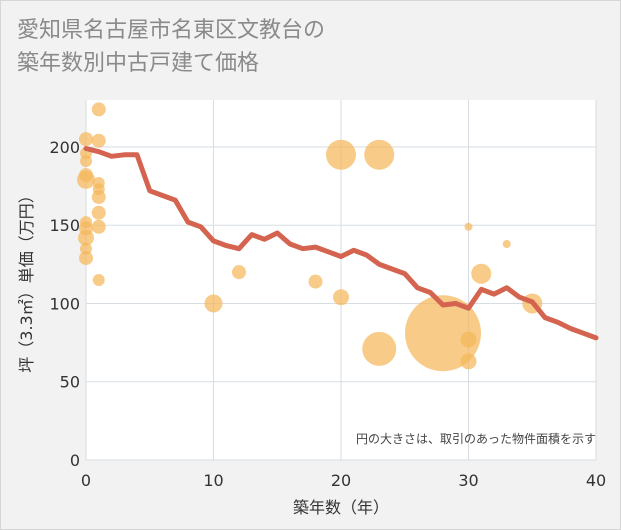 Image resolution: width=621 pixels, height=530 pixels. I want to click on y-tick-labels: 0 50 100 150 200, so click(64, 304).